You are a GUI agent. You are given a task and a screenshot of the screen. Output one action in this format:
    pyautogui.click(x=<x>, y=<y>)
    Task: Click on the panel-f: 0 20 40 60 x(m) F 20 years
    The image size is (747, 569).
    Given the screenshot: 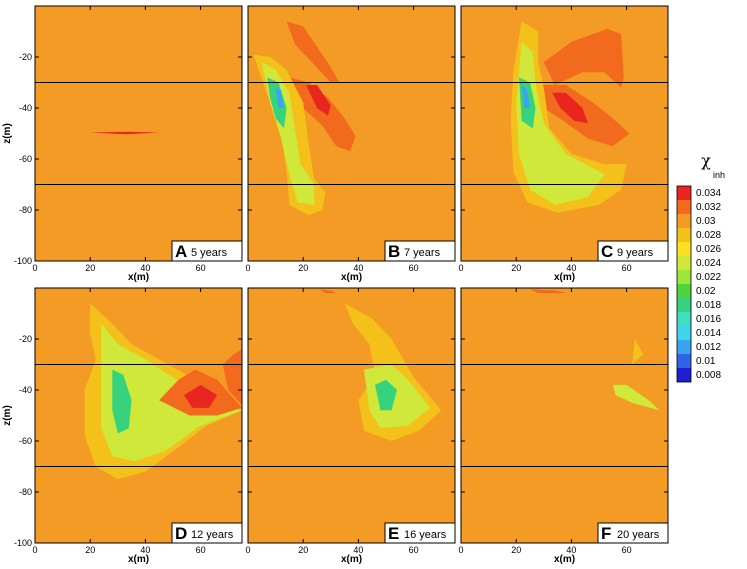 What is the action you would take?
    pyautogui.click(x=563, y=426)
    